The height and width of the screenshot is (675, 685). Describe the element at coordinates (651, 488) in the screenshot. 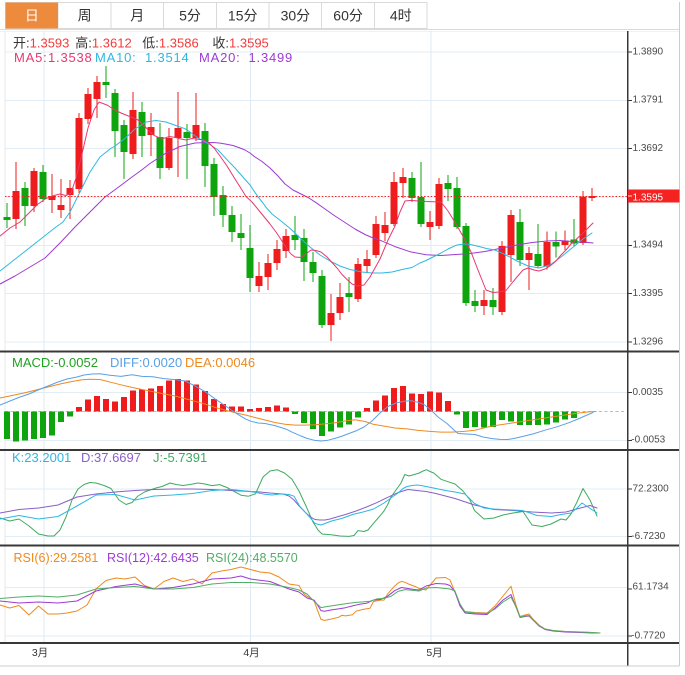

I see `svg-text: 72.2300` at that location.